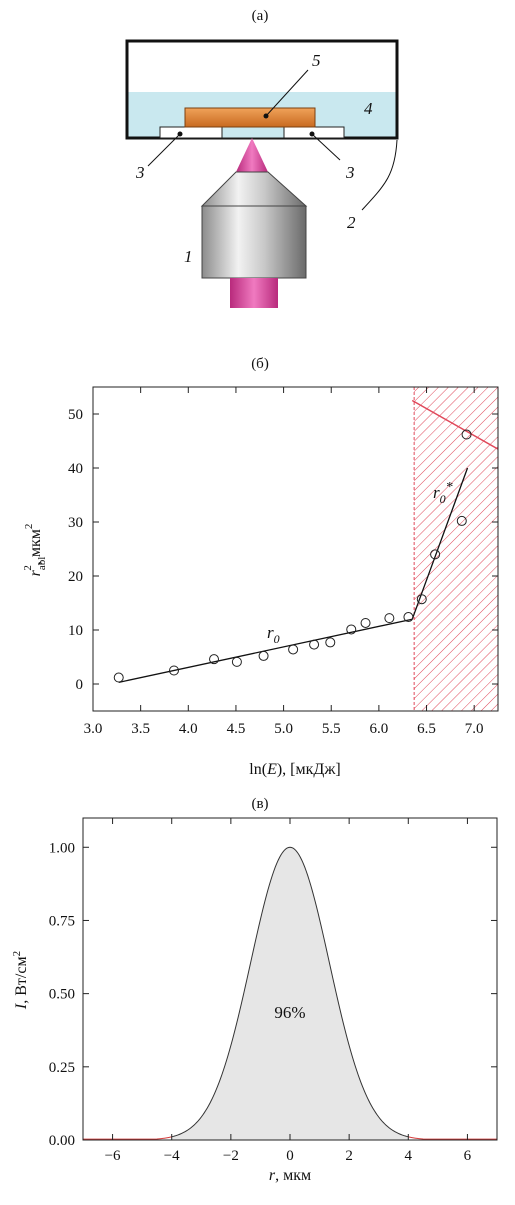 The width and height of the screenshot is (515, 1205). I want to click on shaded-area, so click(290, 993).